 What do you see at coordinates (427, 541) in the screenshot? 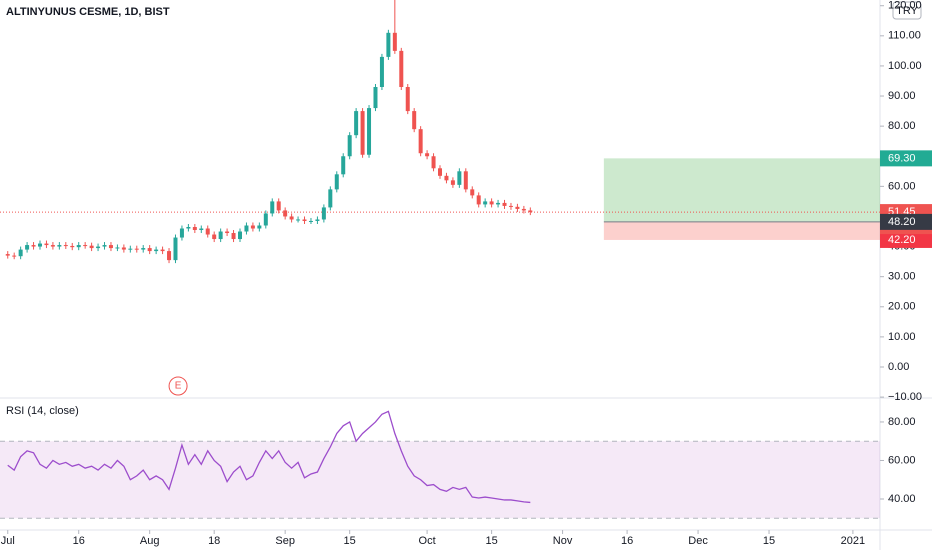
I see `x-tick-label: Oct` at bounding box center [427, 541].